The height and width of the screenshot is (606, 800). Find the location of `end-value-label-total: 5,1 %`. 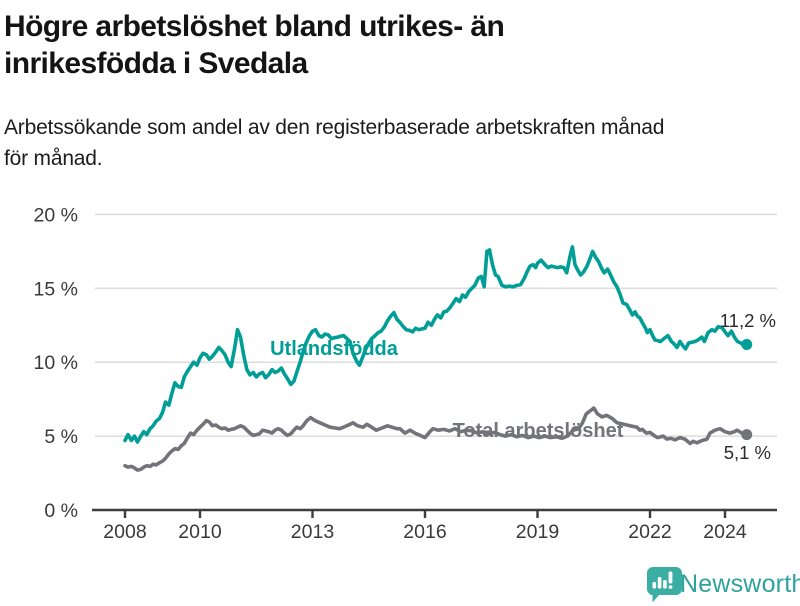

end-value-label-total: 5,1 % is located at coordinates (747, 452).